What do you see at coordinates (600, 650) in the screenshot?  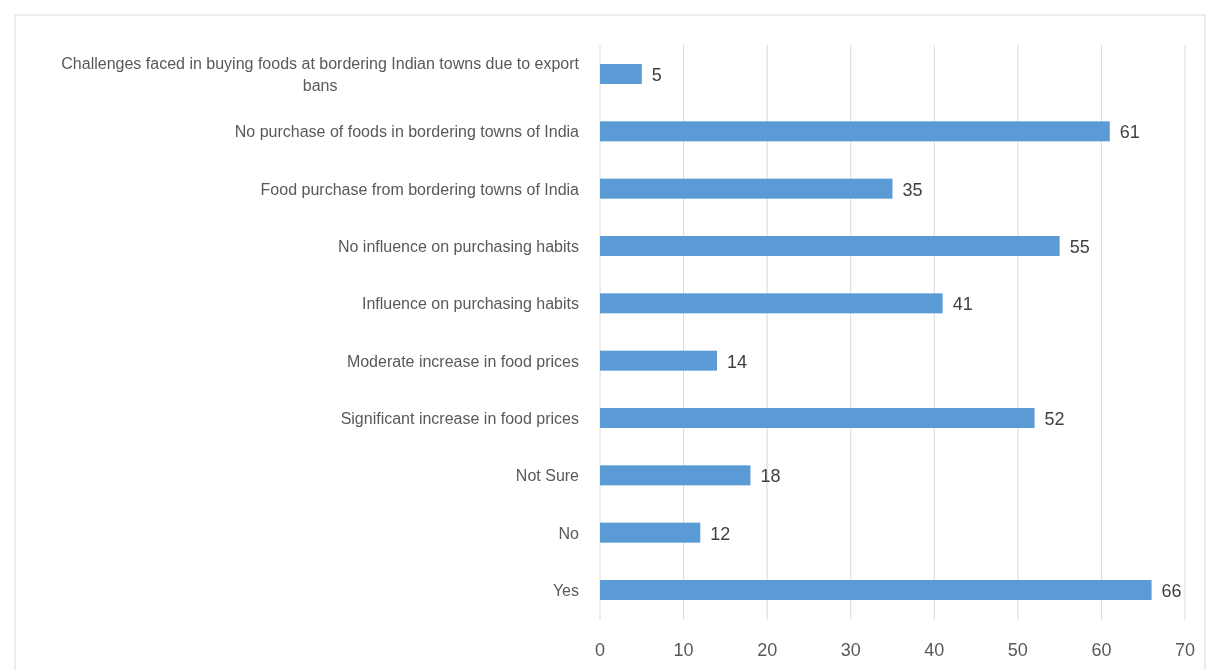 I see `x-tick-label: 0` at bounding box center [600, 650].